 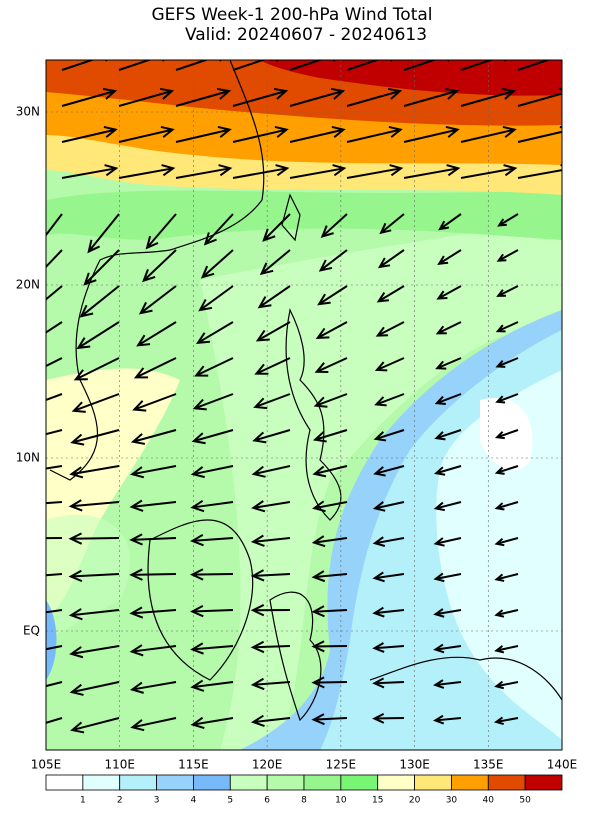 I want to click on colorbar-label: 15, so click(x=377, y=801).